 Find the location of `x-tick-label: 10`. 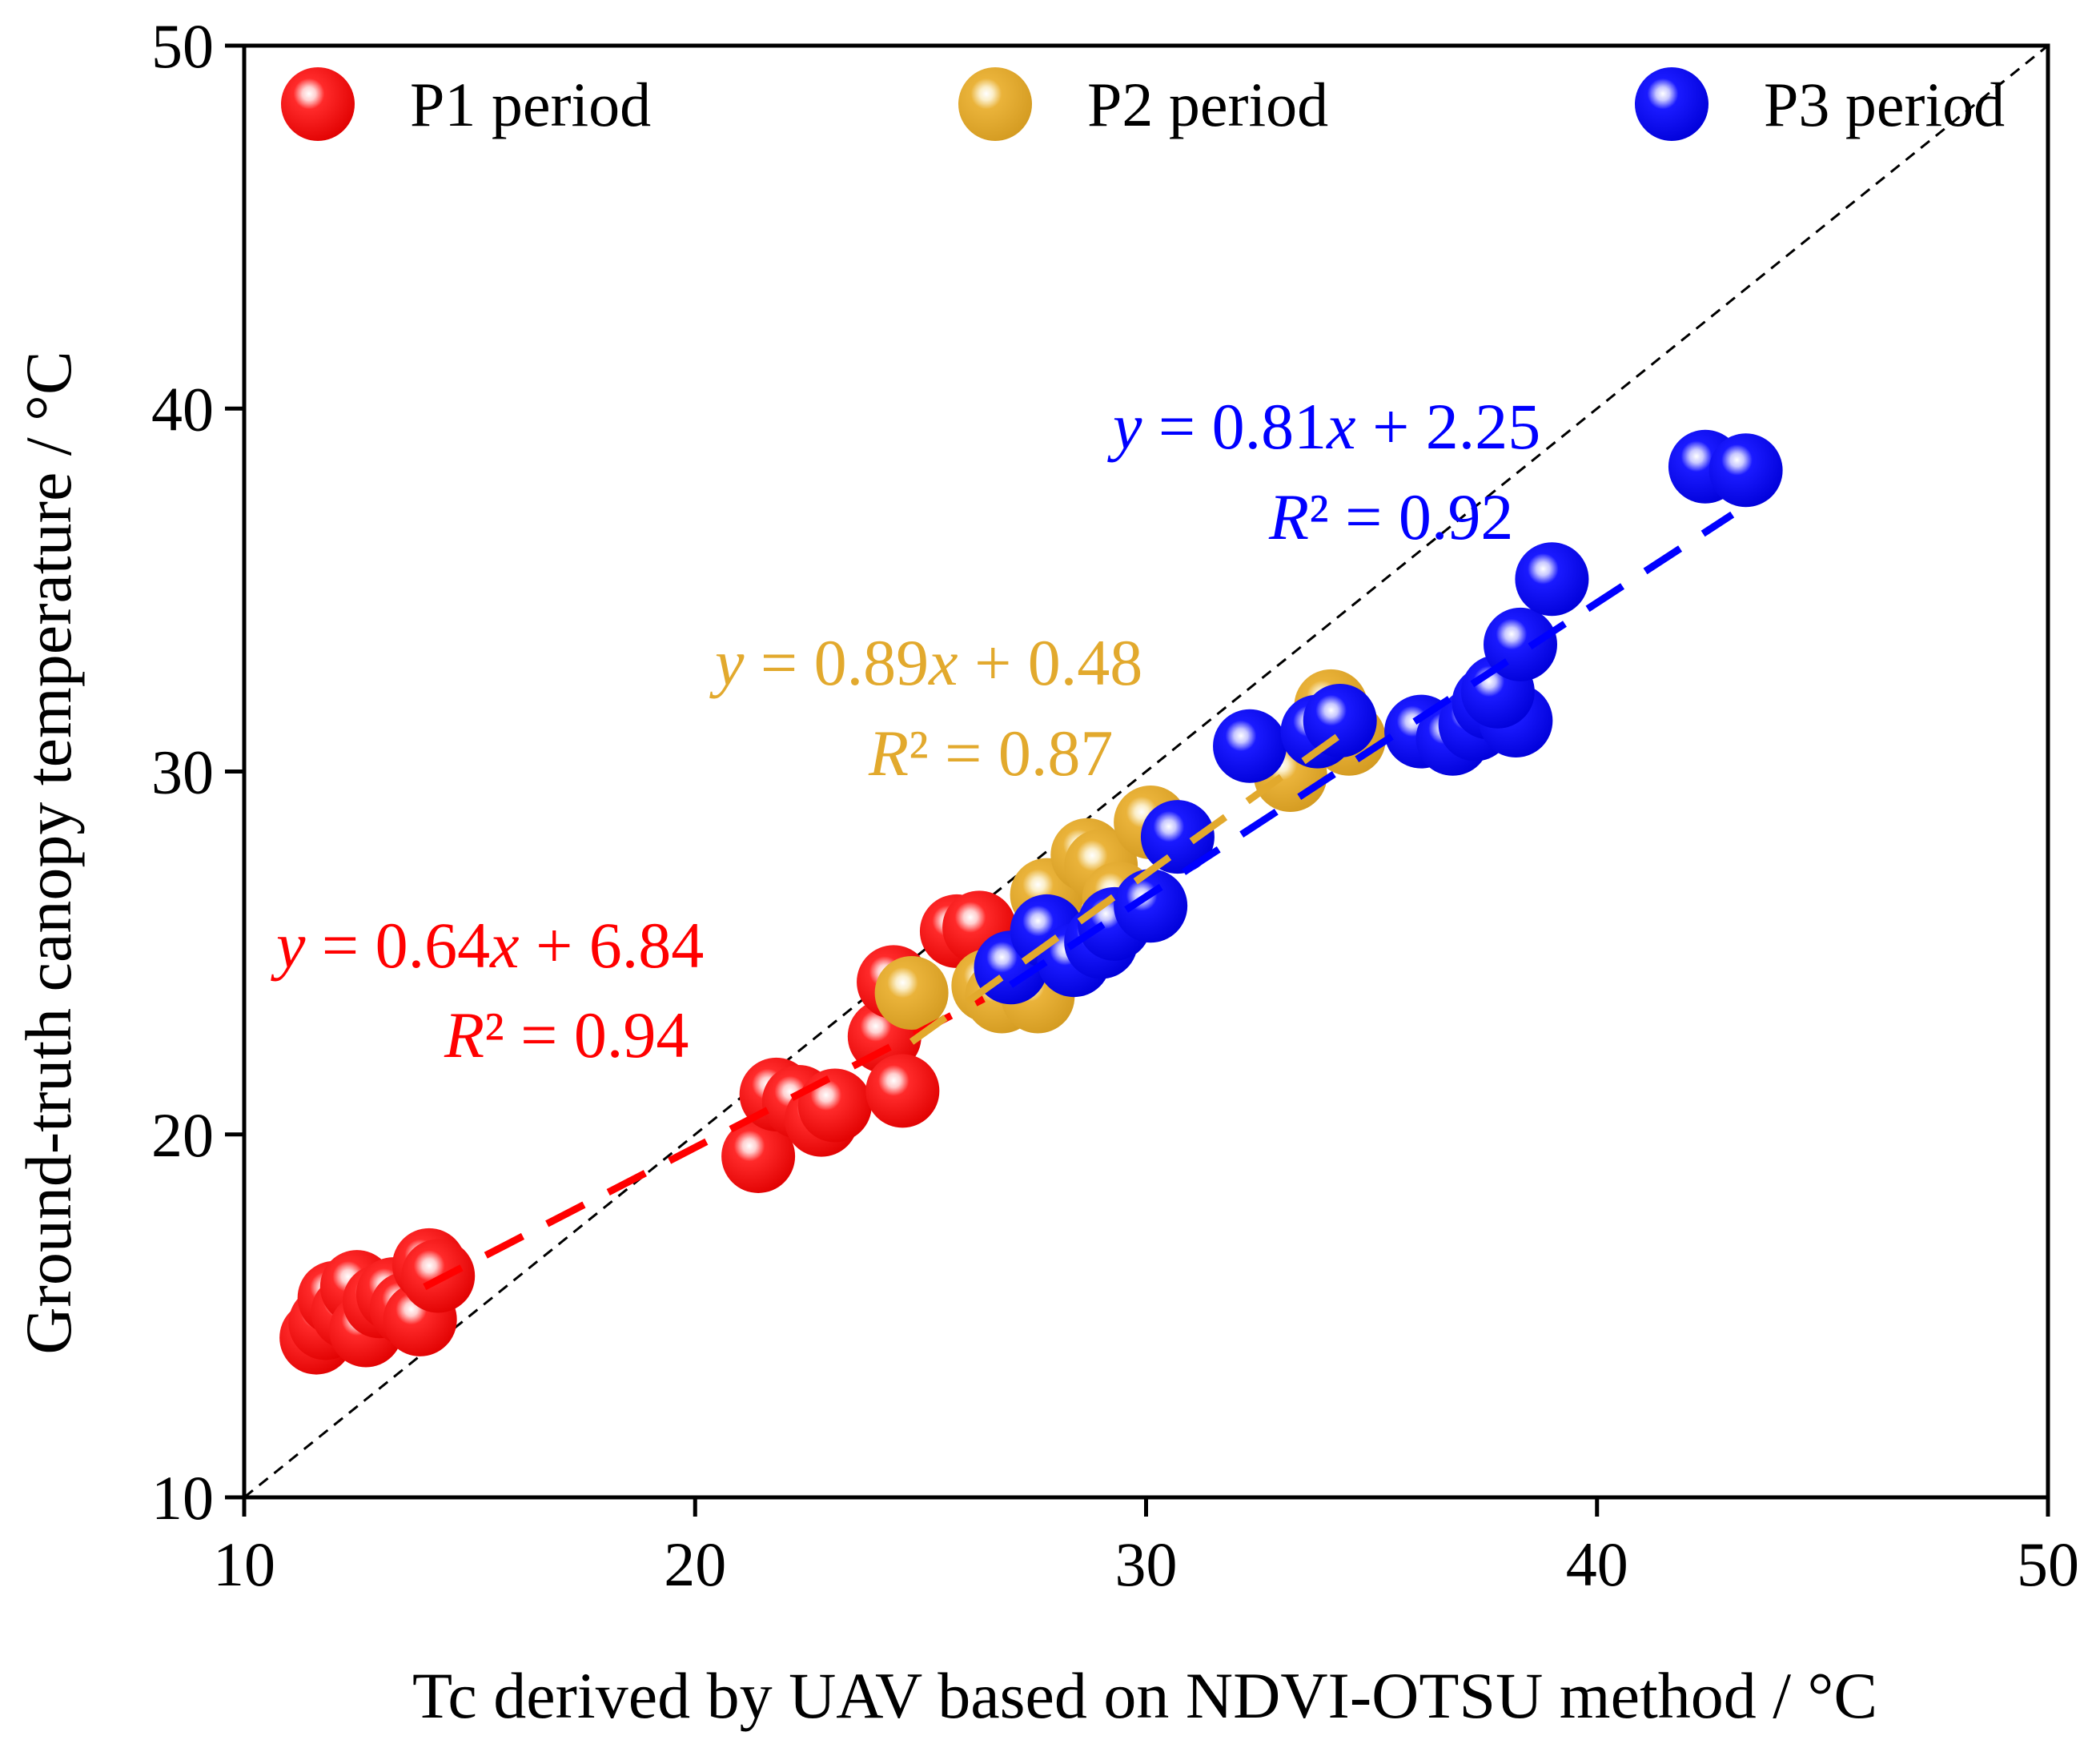

x-tick-label: 10 is located at coordinates (244, 1564).